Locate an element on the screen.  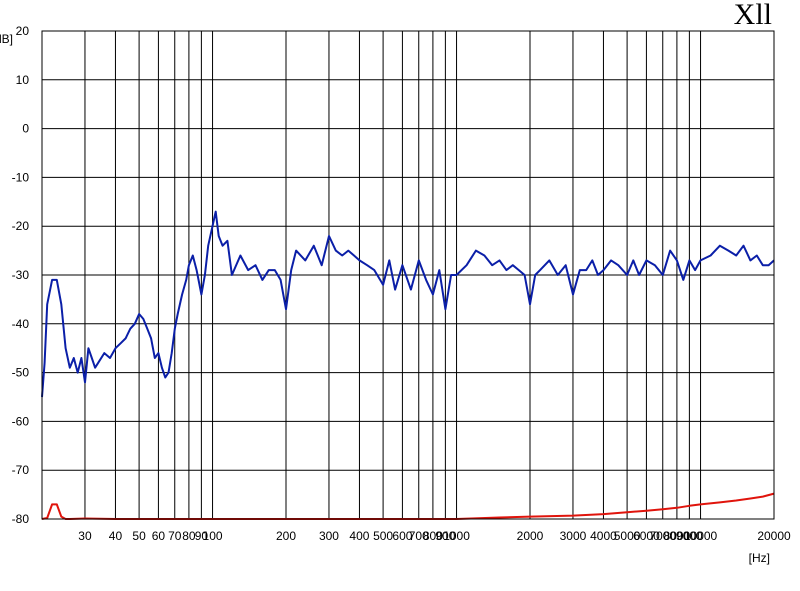
x-tick-label: 2000 is located at coordinates (530, 536).